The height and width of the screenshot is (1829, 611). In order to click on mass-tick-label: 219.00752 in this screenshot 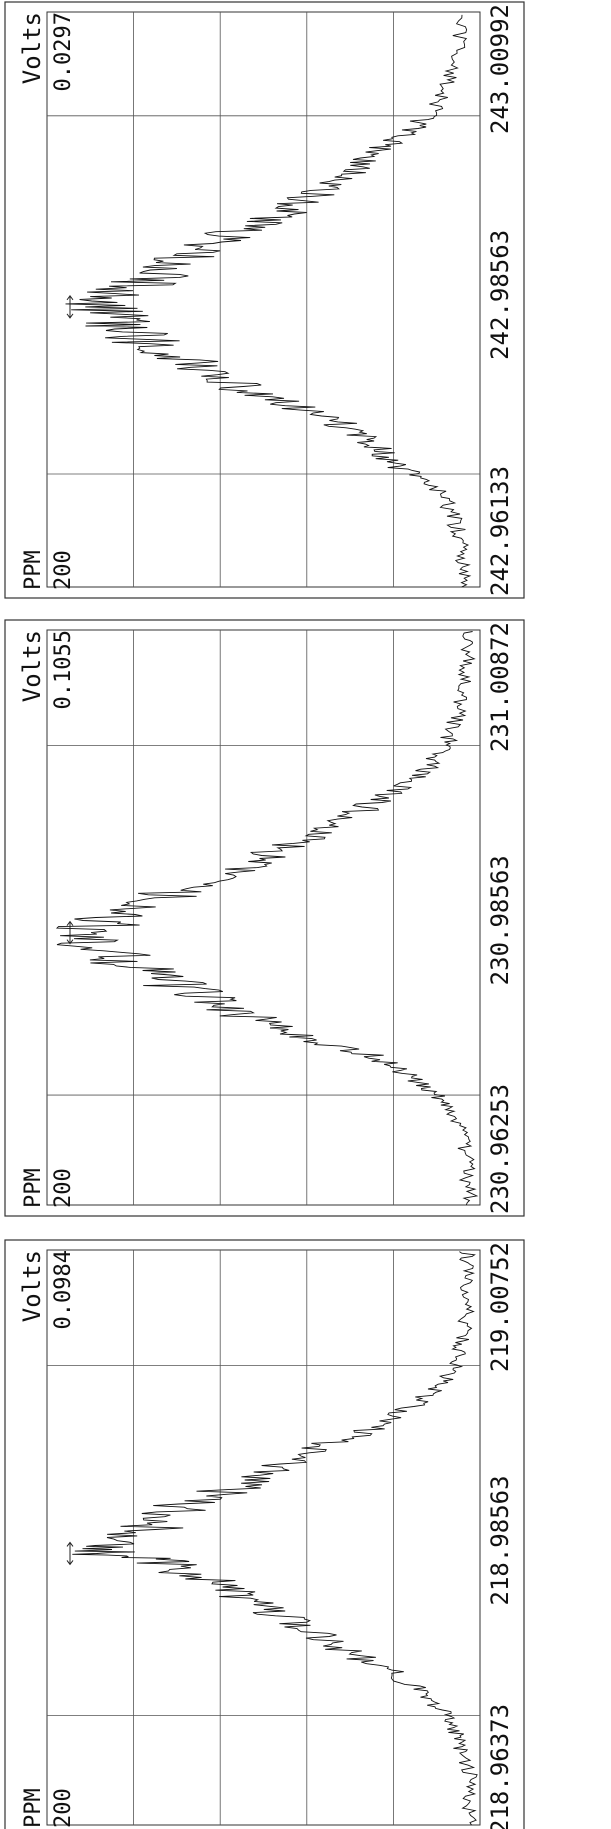, I will do `click(500, 1307)`.